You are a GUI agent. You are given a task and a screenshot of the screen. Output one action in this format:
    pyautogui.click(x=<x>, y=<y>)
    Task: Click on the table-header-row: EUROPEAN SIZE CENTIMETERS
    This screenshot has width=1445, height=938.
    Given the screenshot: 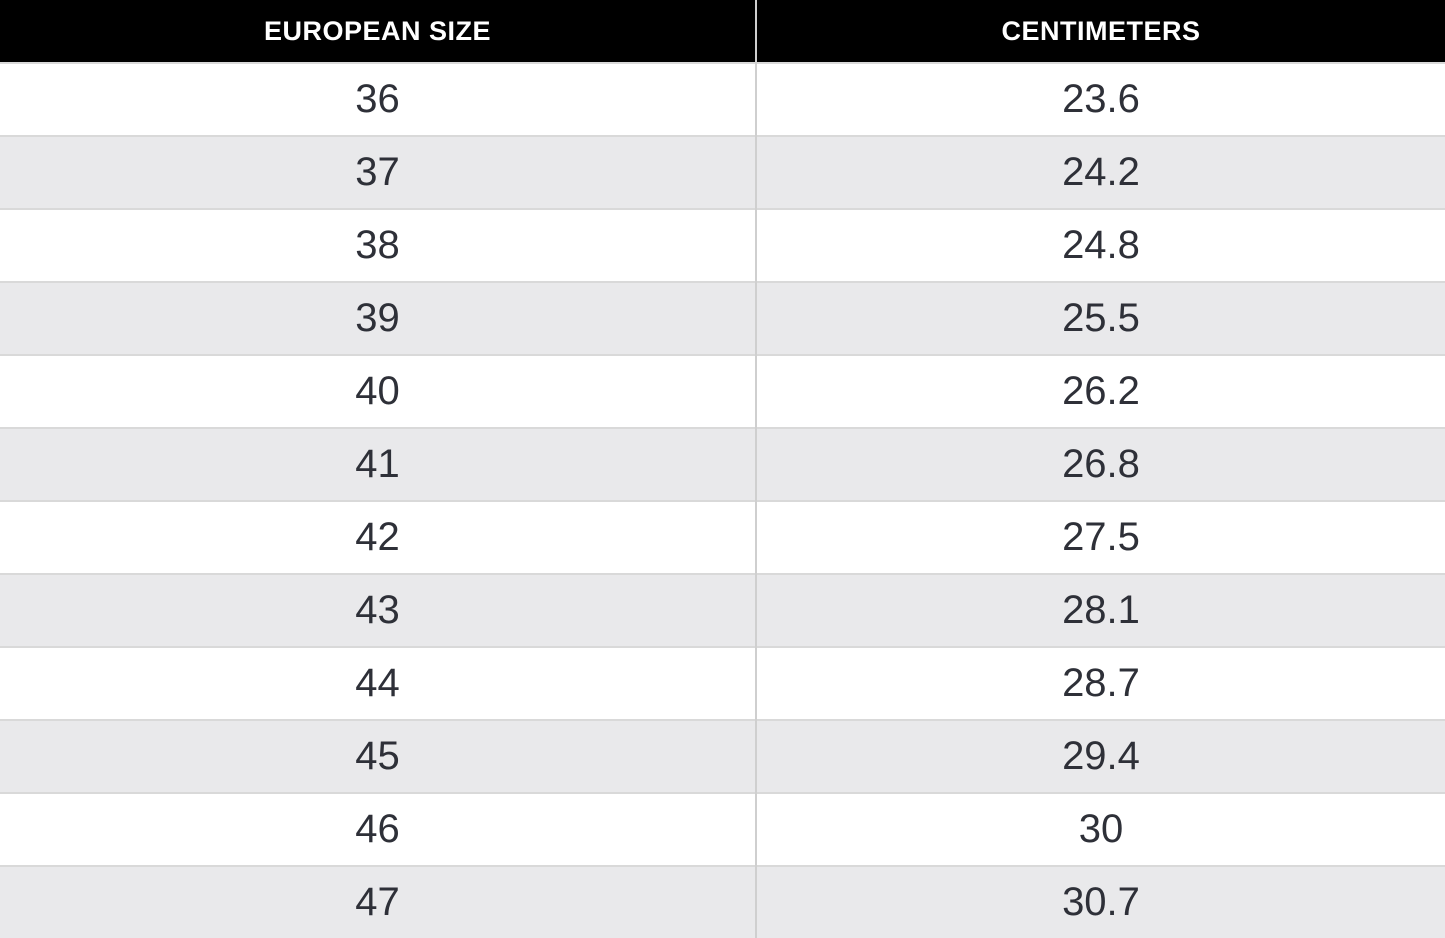 What is the action you would take?
    pyautogui.click(x=722, y=31)
    